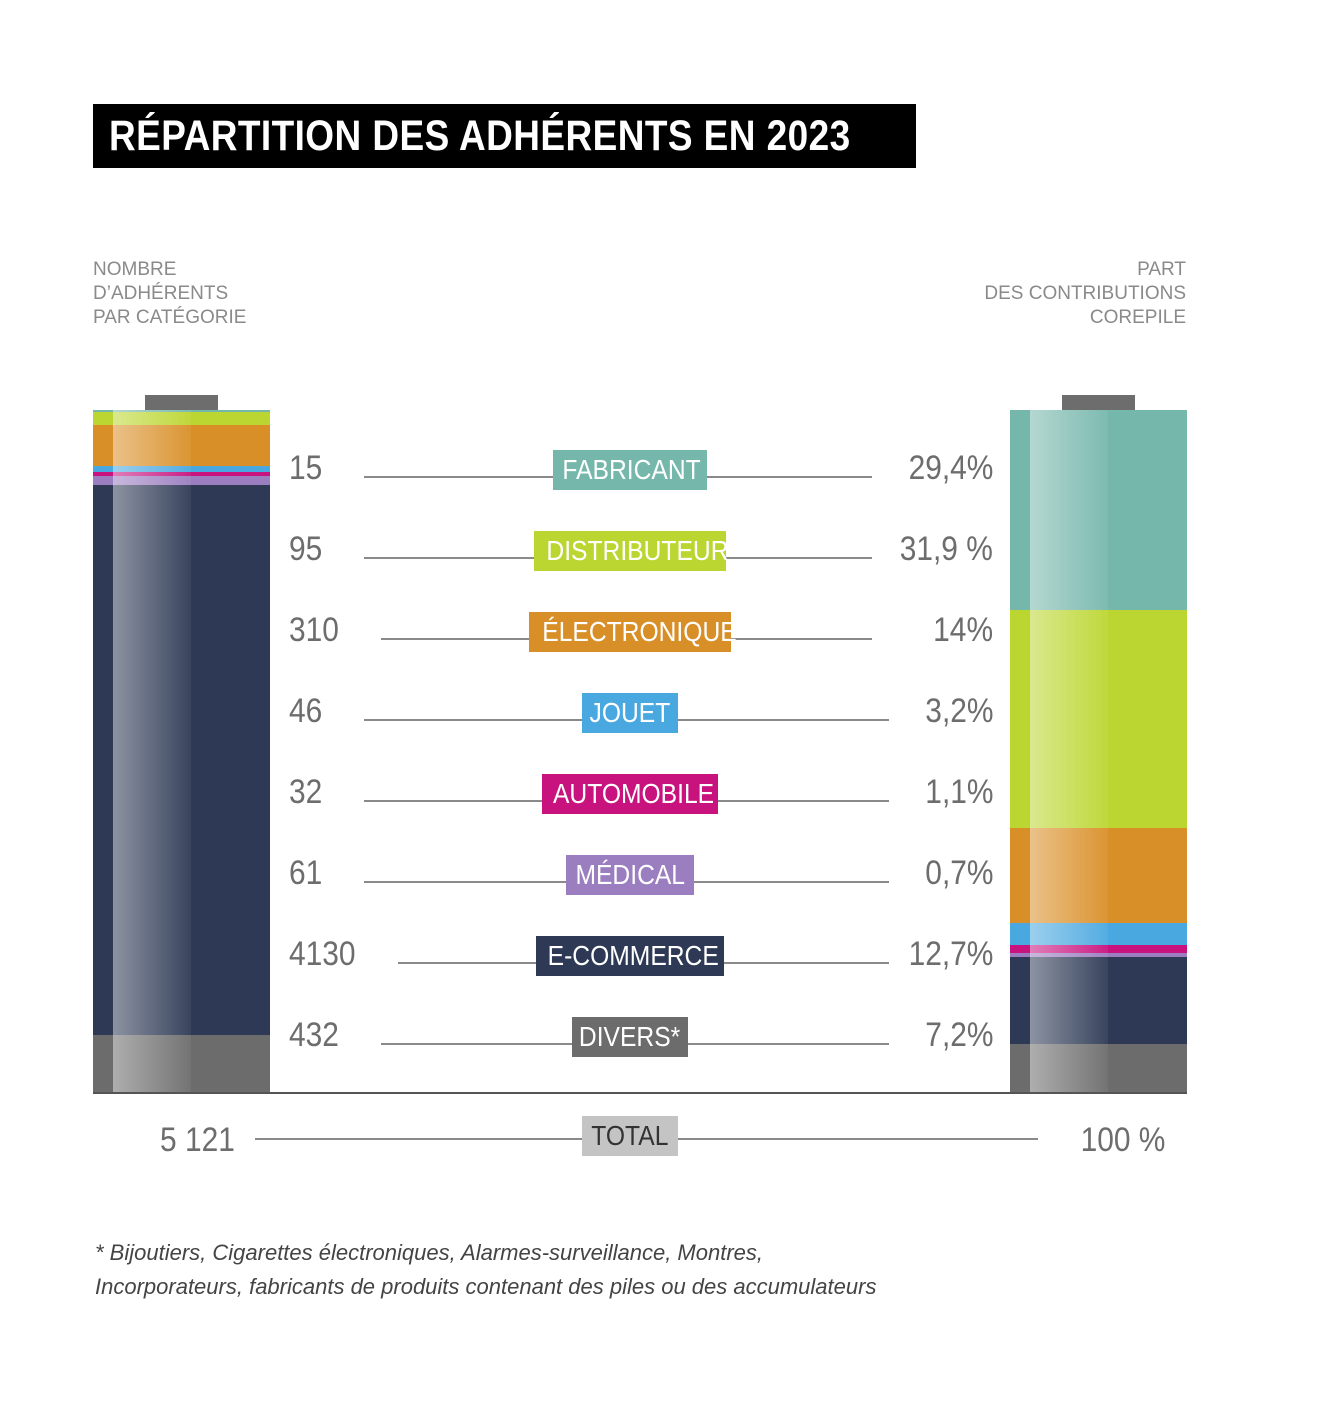  Describe the element at coordinates (1085, 293) in the screenshot. I see `right-header: PART DES CONTRIBUTIONS COREPILE` at that location.